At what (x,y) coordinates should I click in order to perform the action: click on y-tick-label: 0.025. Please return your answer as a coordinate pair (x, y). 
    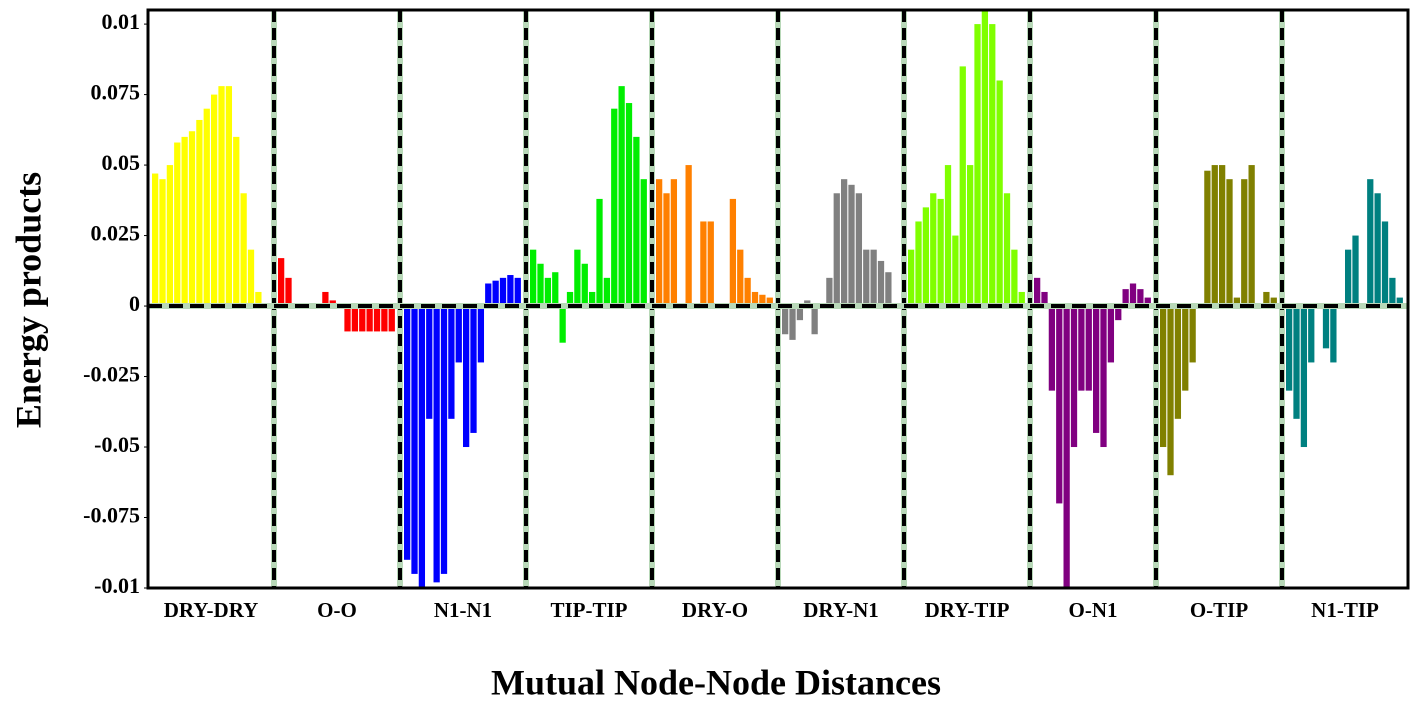
    Looking at the image, I should click on (116, 233).